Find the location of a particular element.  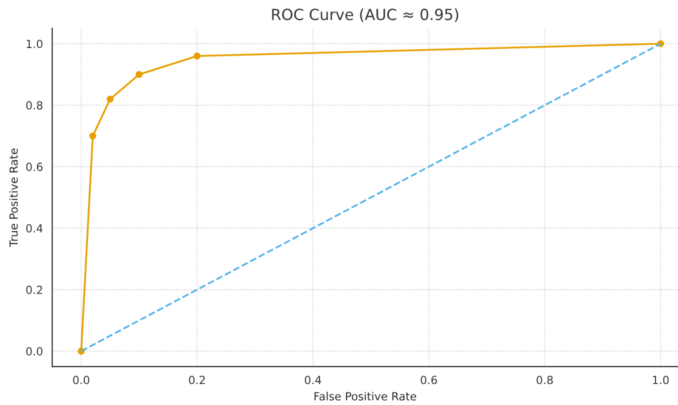

y-tick-label: 0.0 is located at coordinates (34, 351).